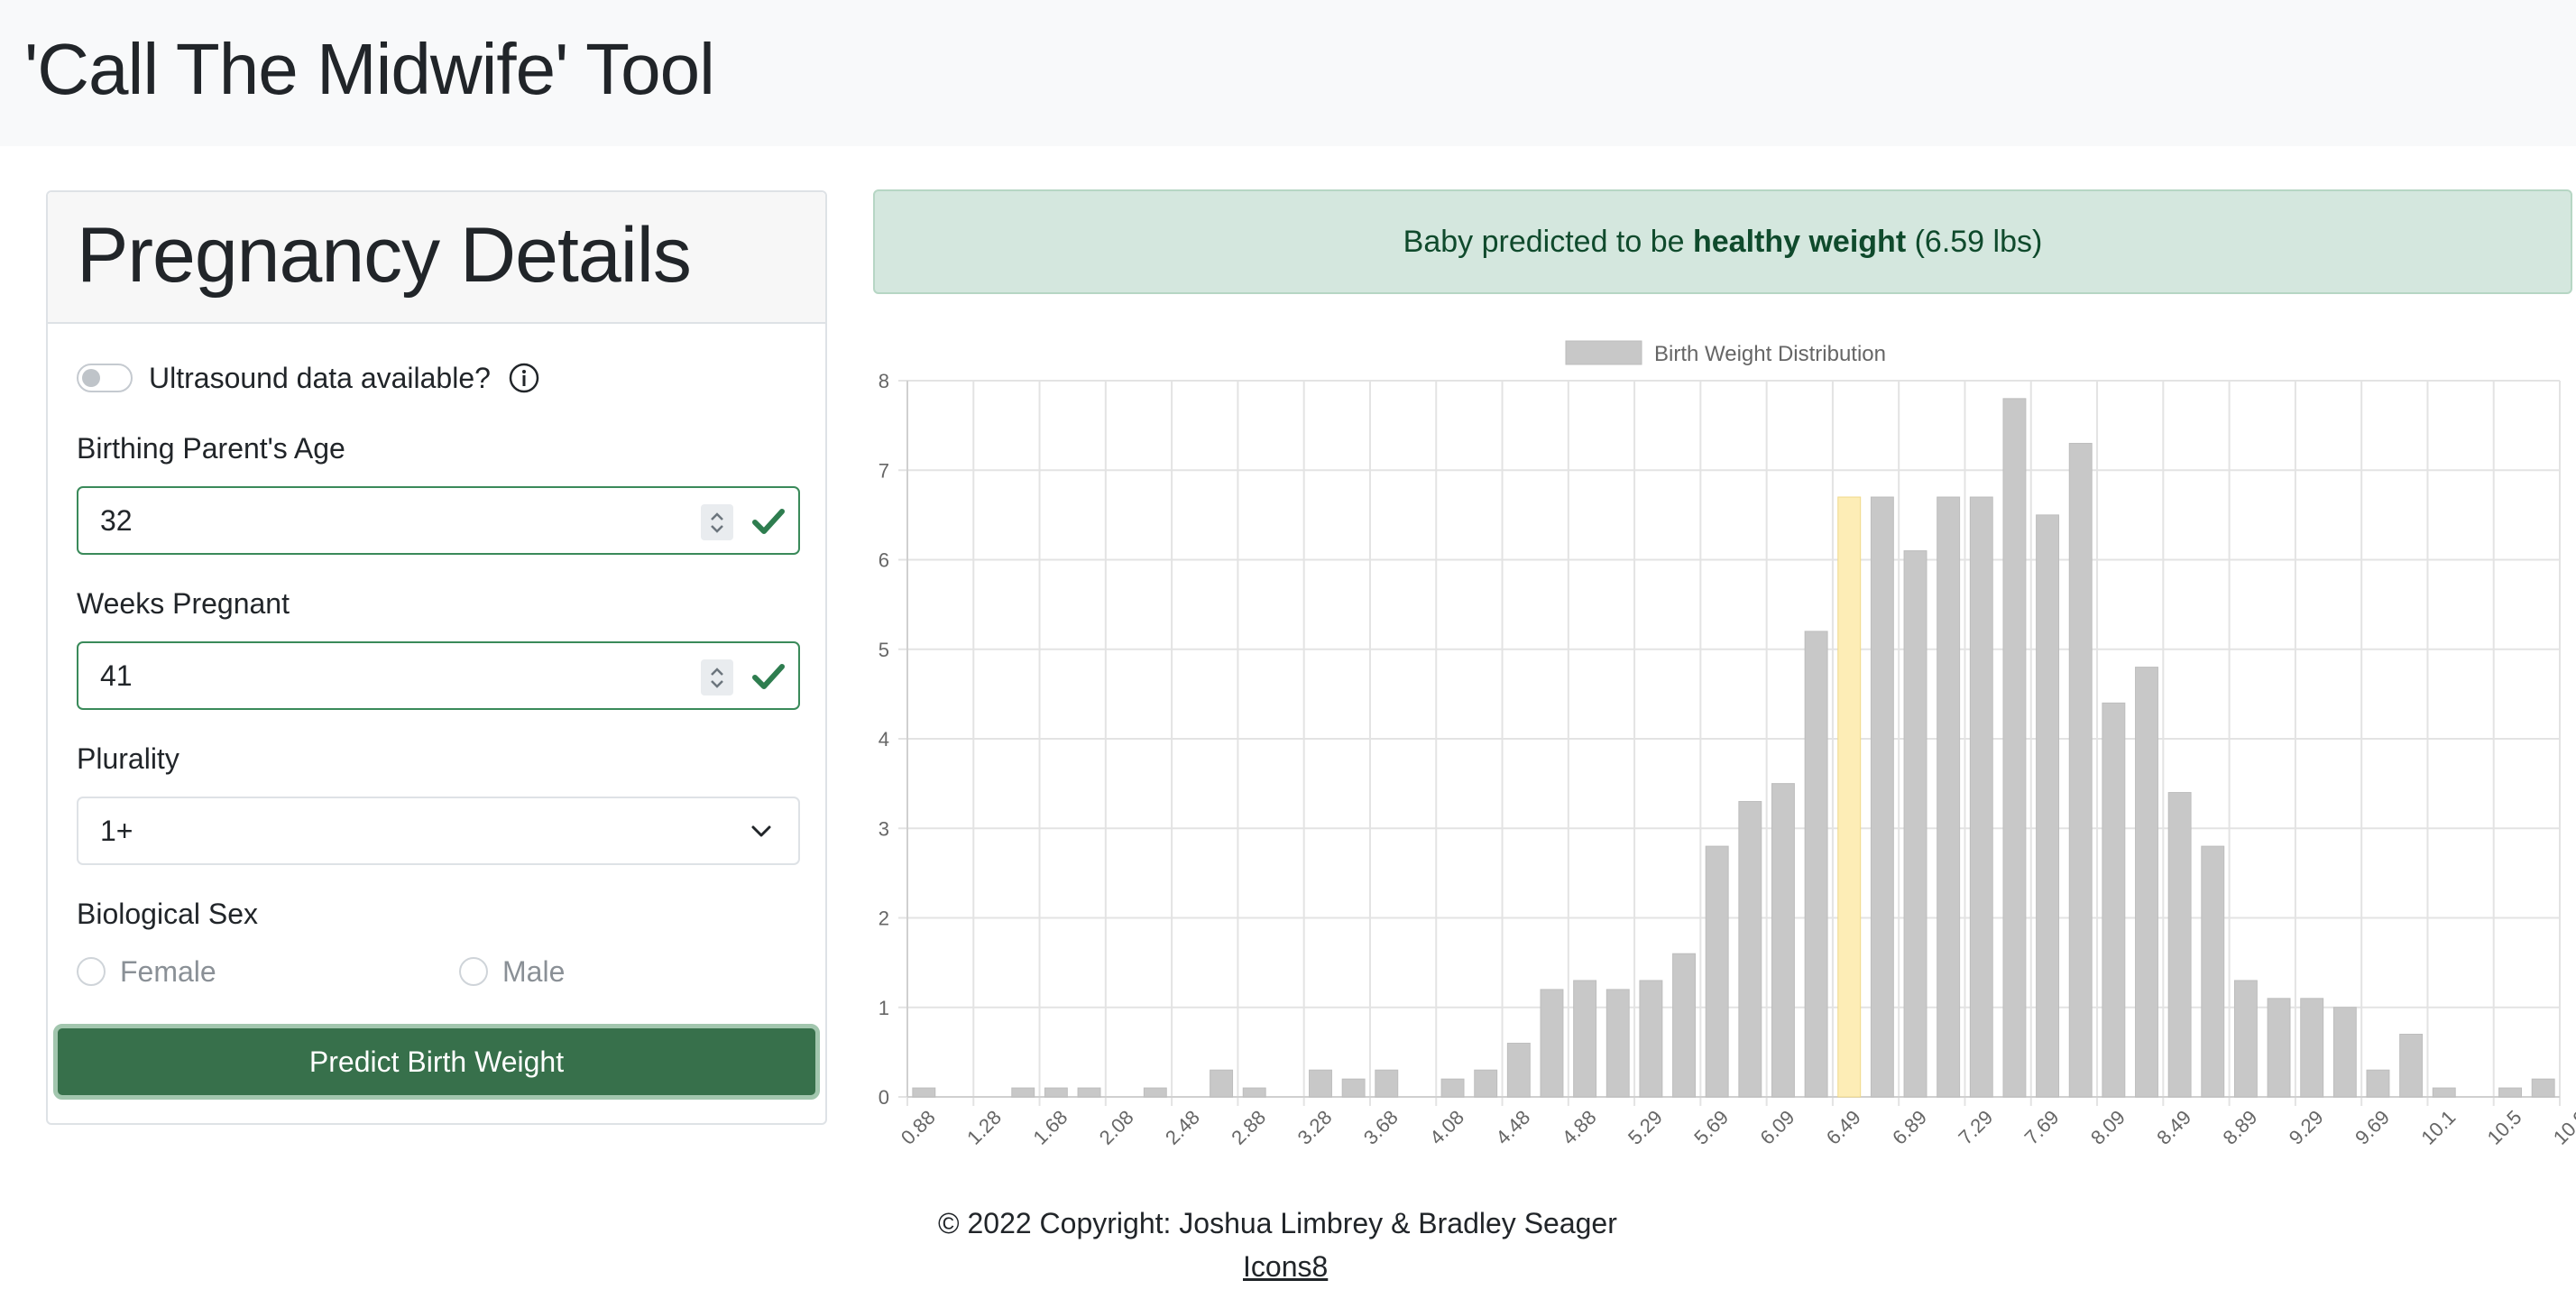 This screenshot has height=1308, width=2576. I want to click on result-prefix: Baby predicted to be, so click(1548, 242).